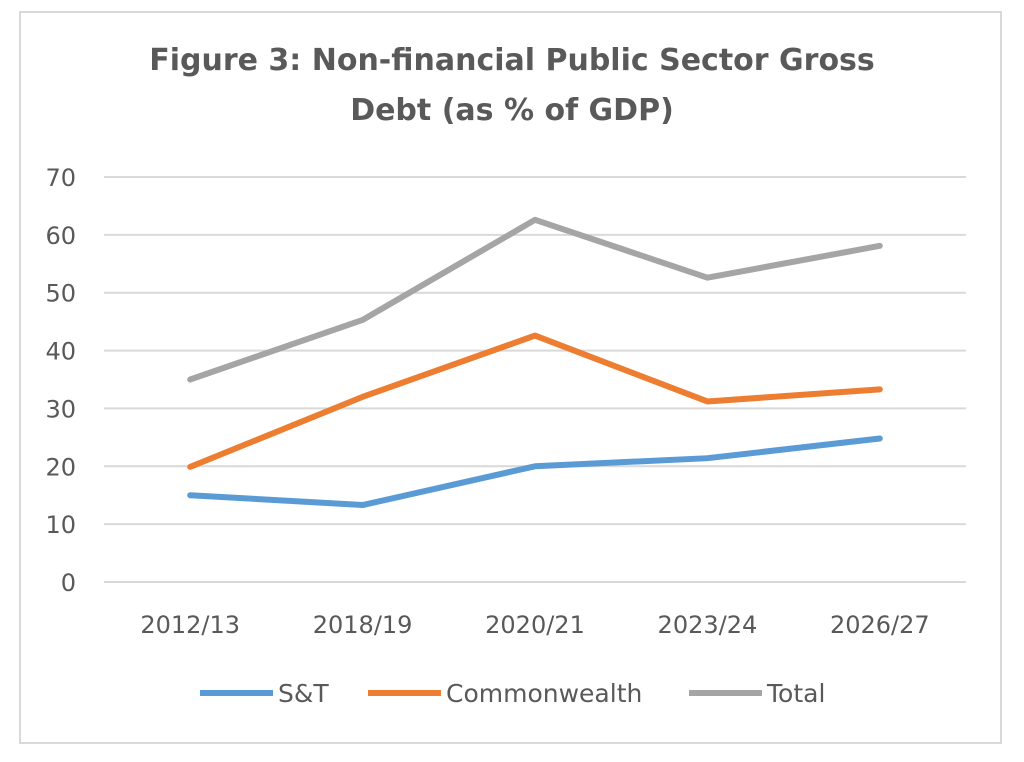 This screenshot has height=762, width=1024. What do you see at coordinates (60, 294) in the screenshot?
I see `y-tick-label: 50` at bounding box center [60, 294].